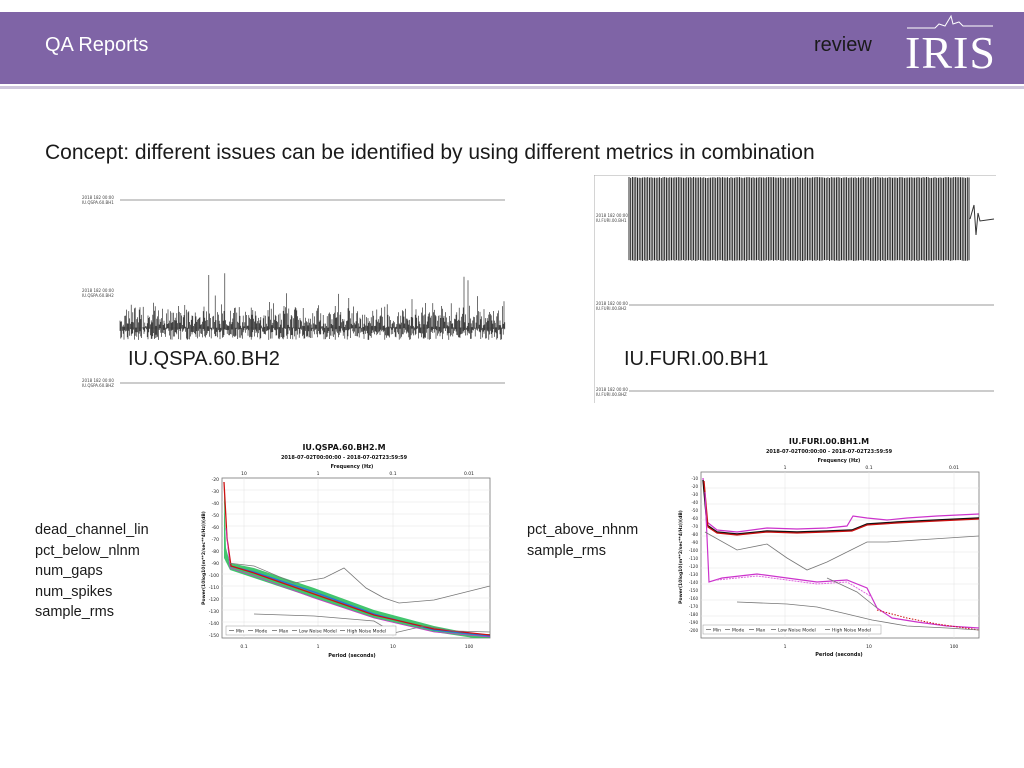 The image size is (1024, 768). I want to click on psd-title: IU.FURI.00.BH1.M, so click(829, 441).